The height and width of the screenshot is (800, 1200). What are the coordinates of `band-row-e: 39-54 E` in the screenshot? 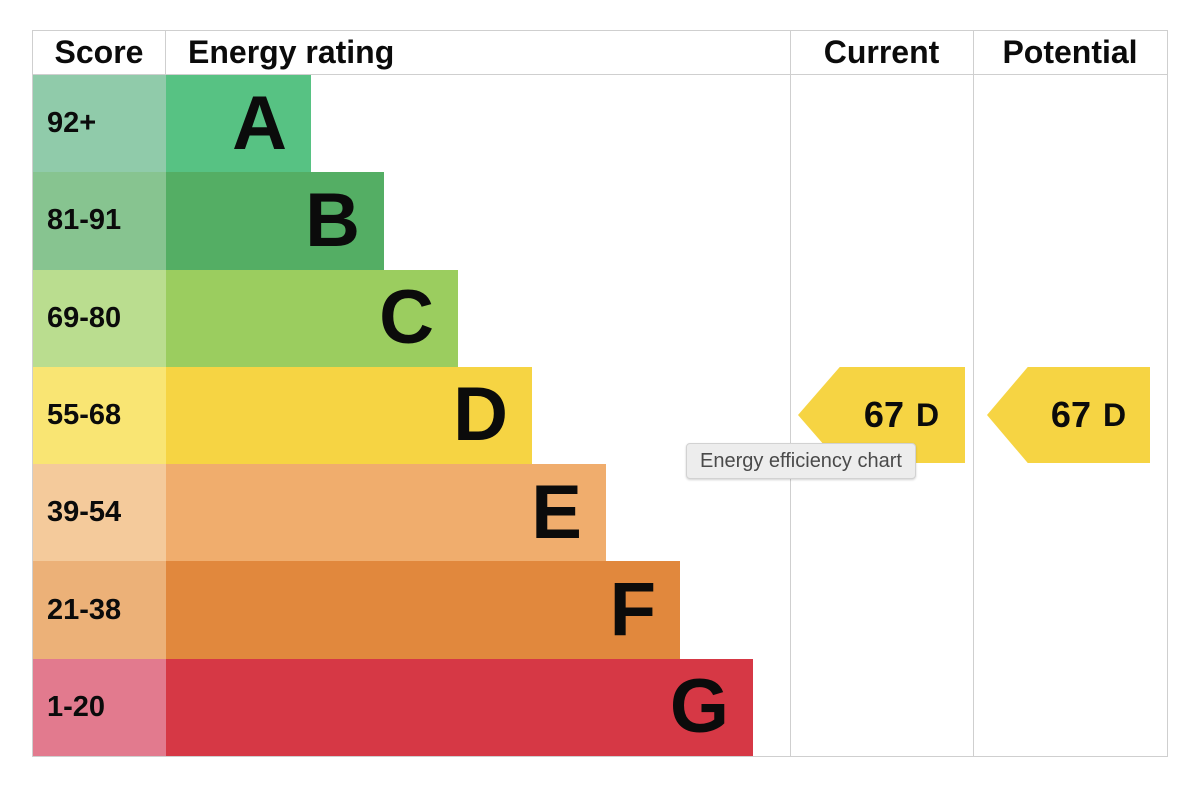 It's located at (600, 513).